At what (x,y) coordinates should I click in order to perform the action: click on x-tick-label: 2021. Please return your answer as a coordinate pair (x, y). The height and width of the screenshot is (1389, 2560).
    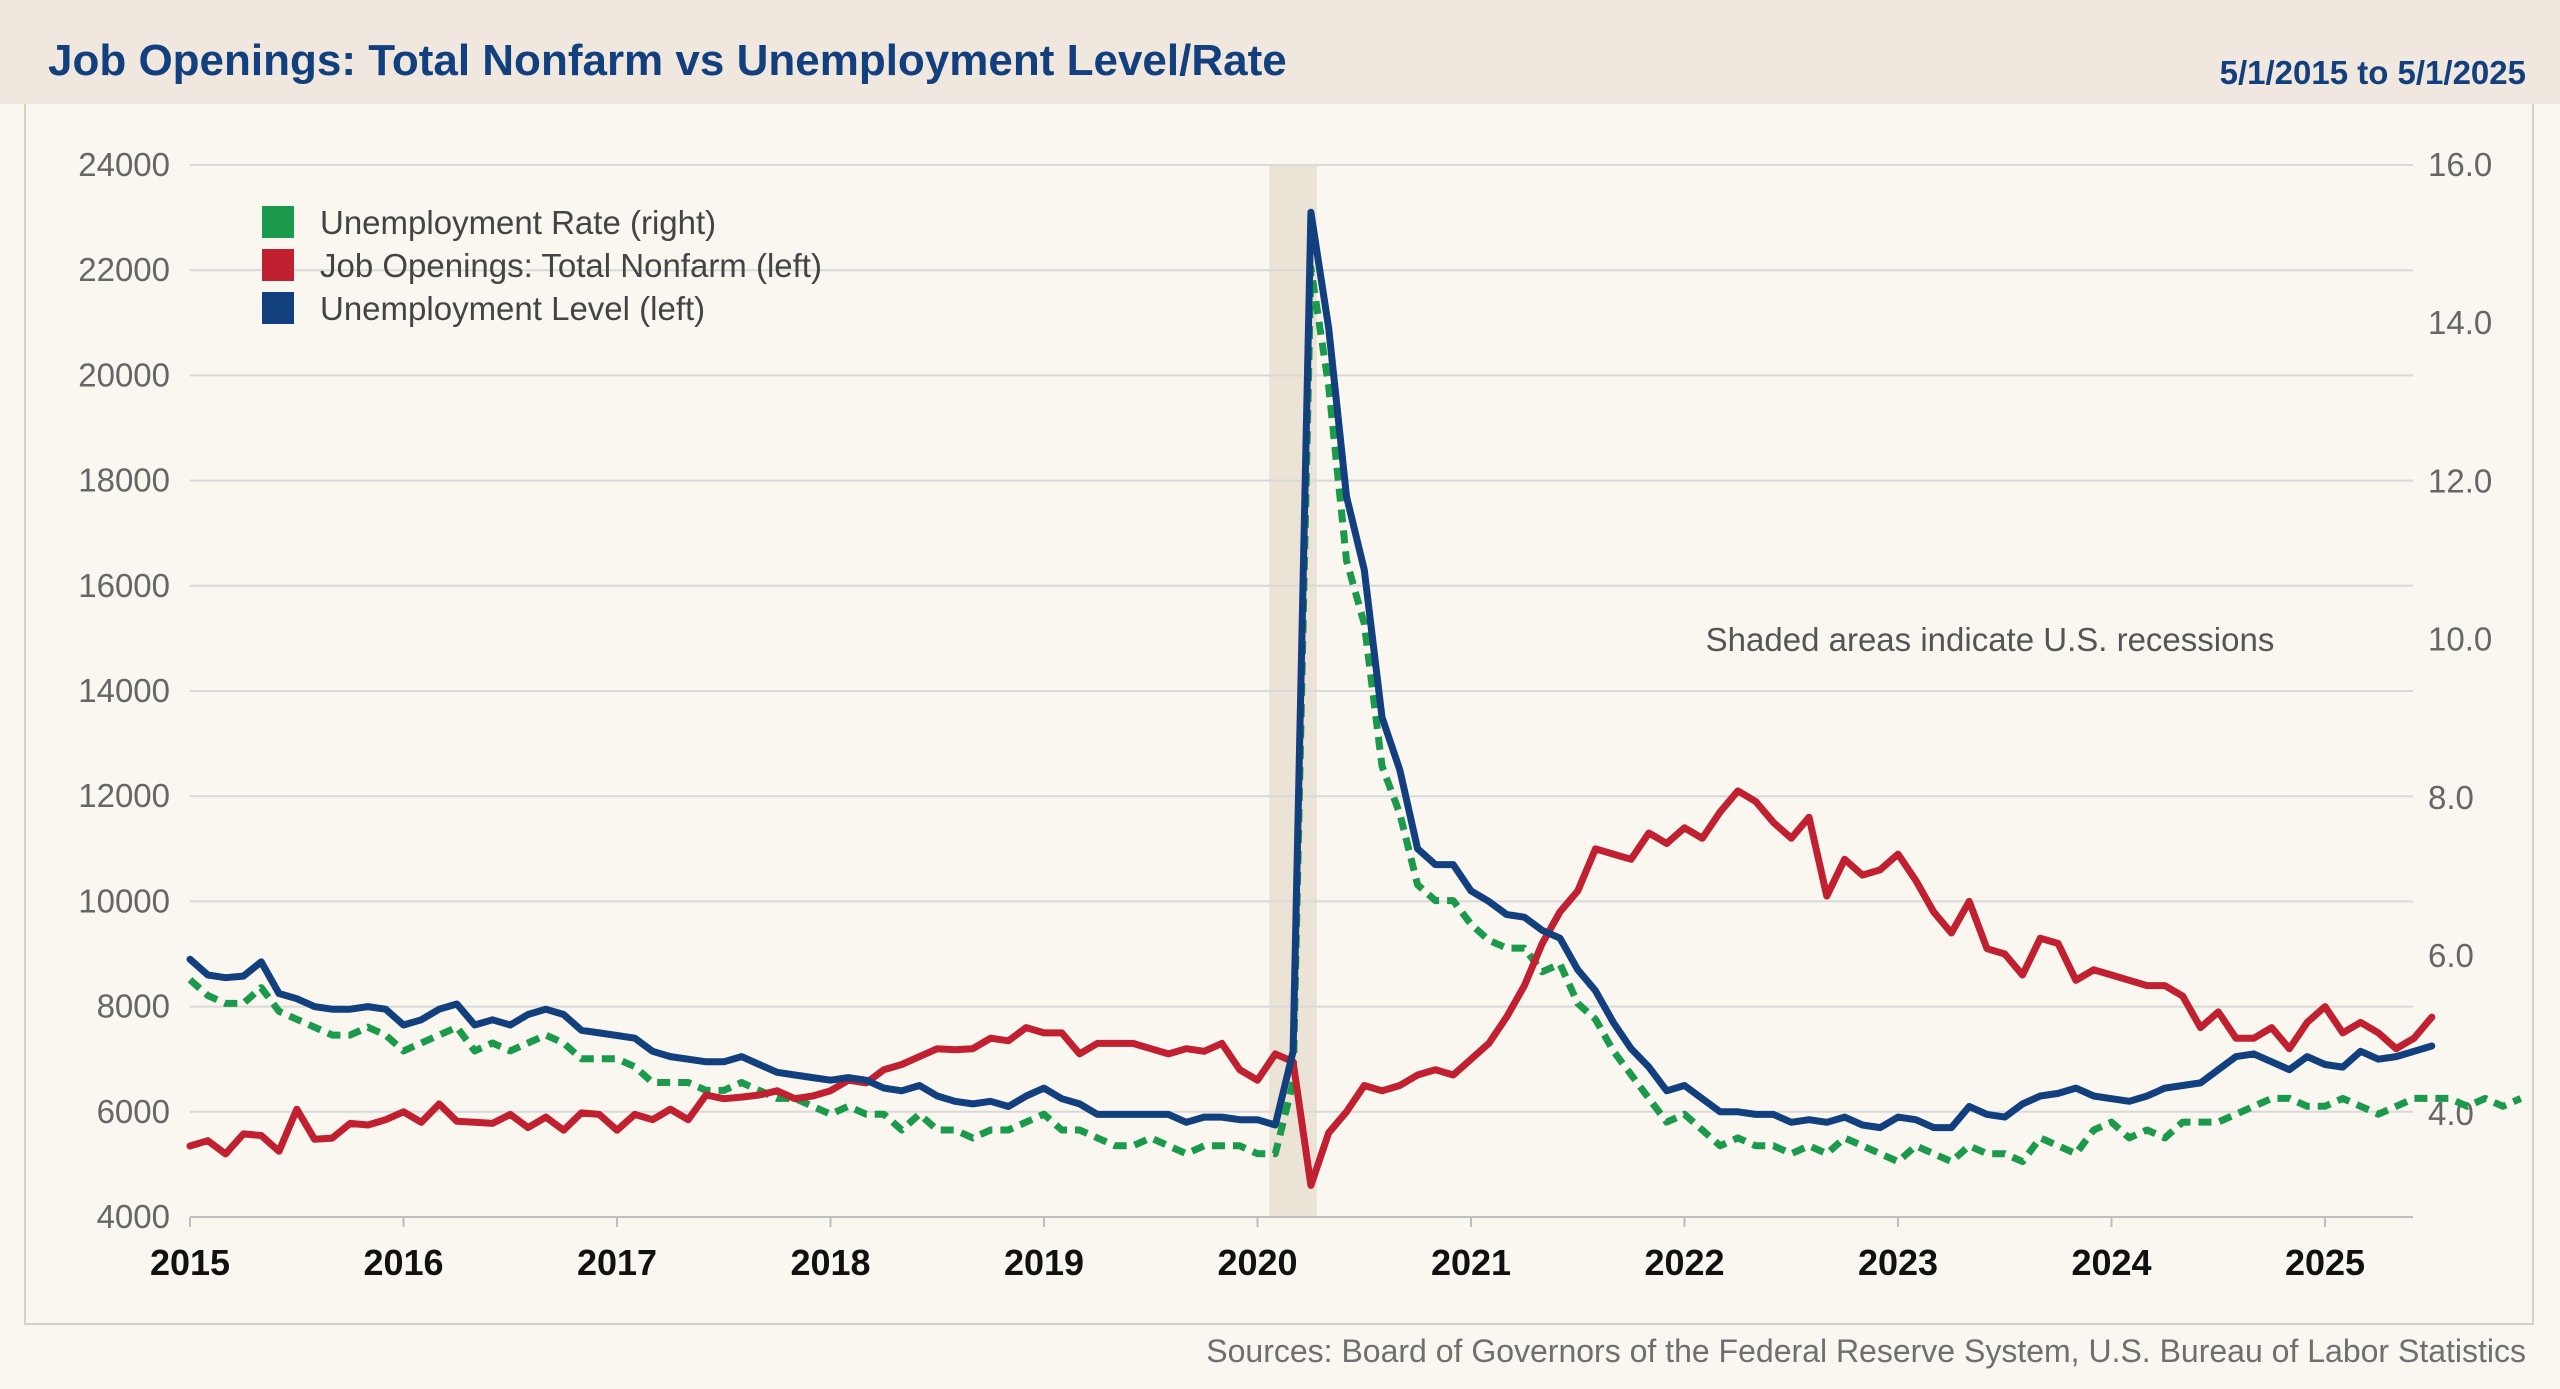
    Looking at the image, I should click on (1471, 1262).